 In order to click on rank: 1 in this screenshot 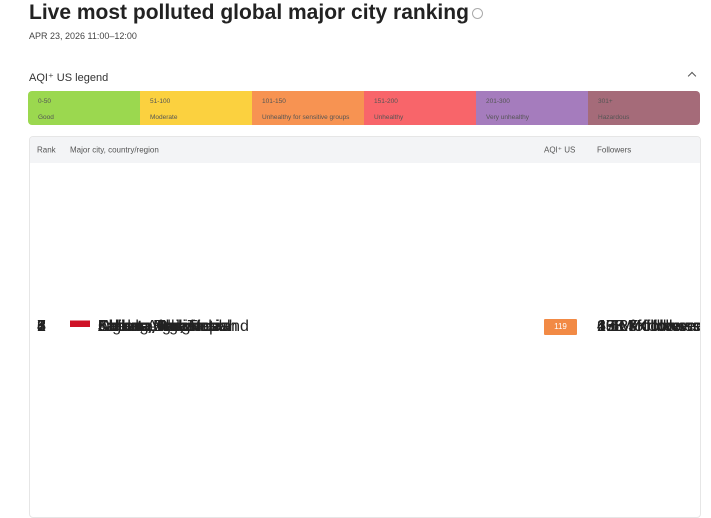, I will do `click(41, 326)`.